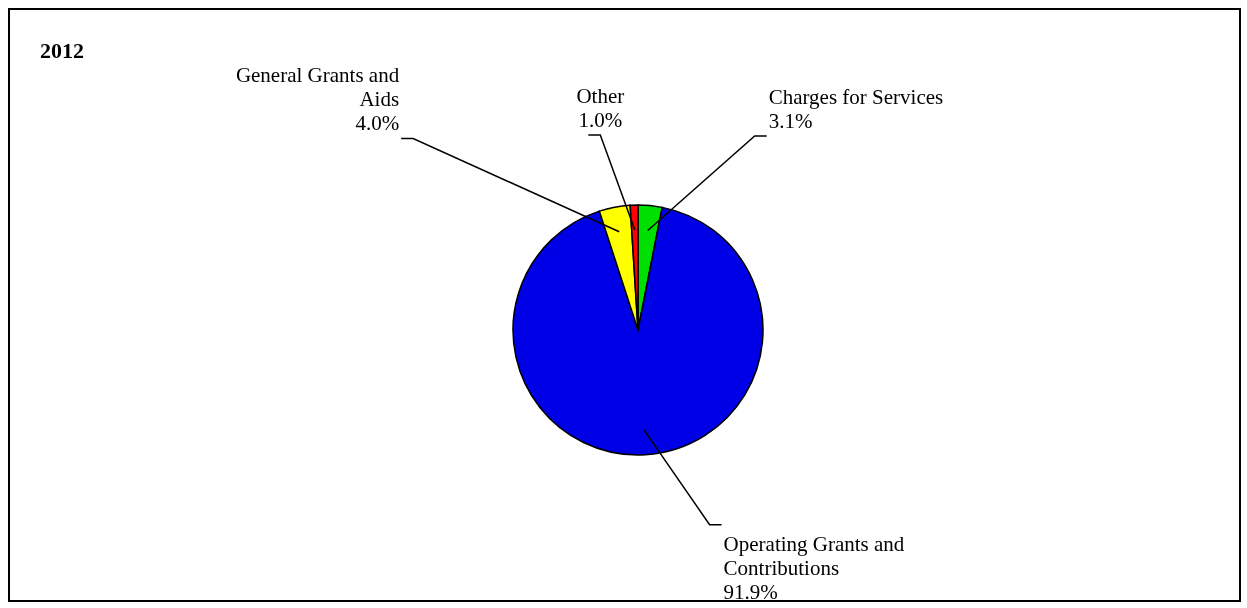  I want to click on data-label: 1.0%, so click(600, 120).